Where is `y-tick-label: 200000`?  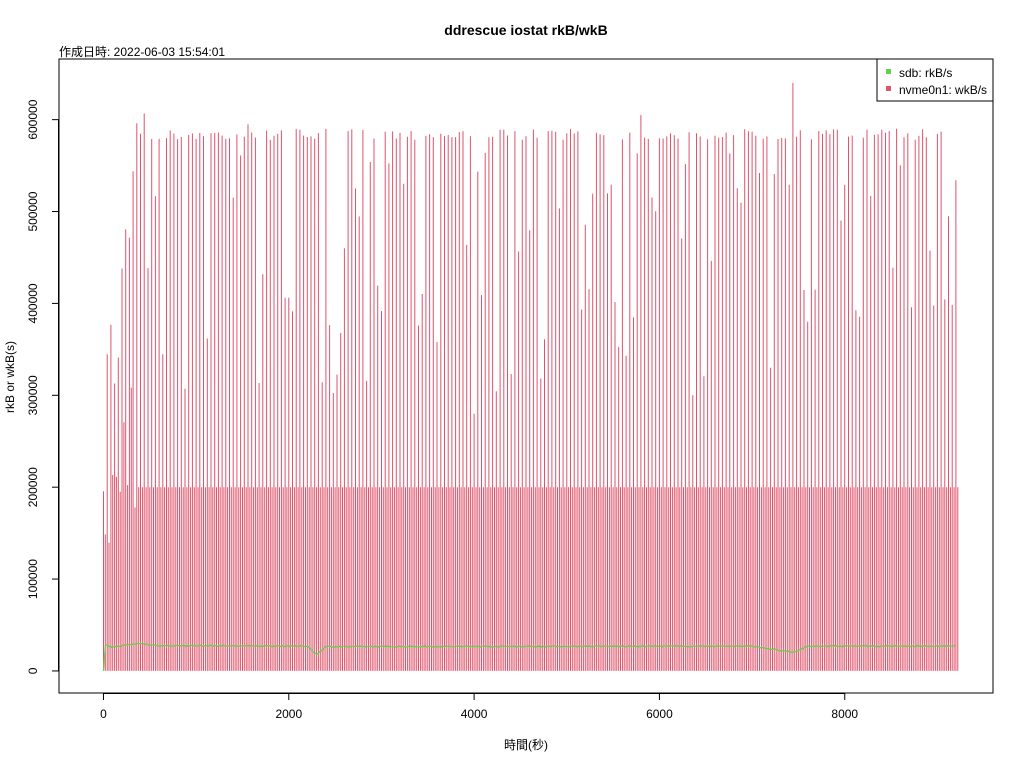
y-tick-label: 200000 is located at coordinates (33, 487).